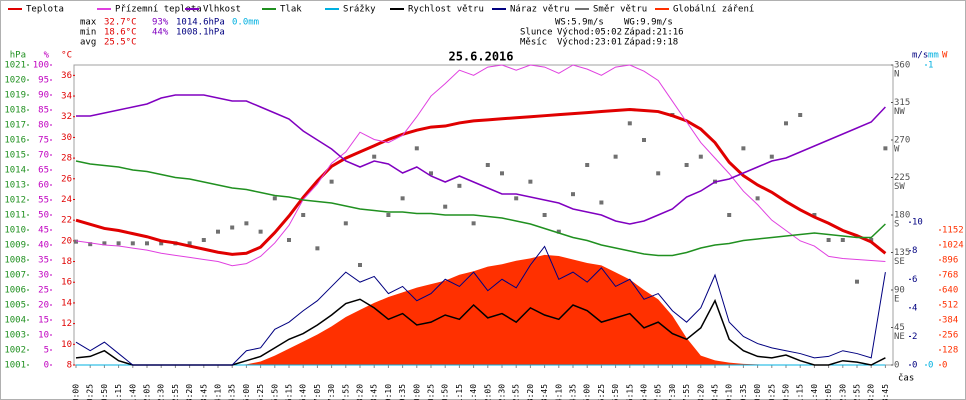  I want to click on stat: Východ:23:01, so click(589, 43).